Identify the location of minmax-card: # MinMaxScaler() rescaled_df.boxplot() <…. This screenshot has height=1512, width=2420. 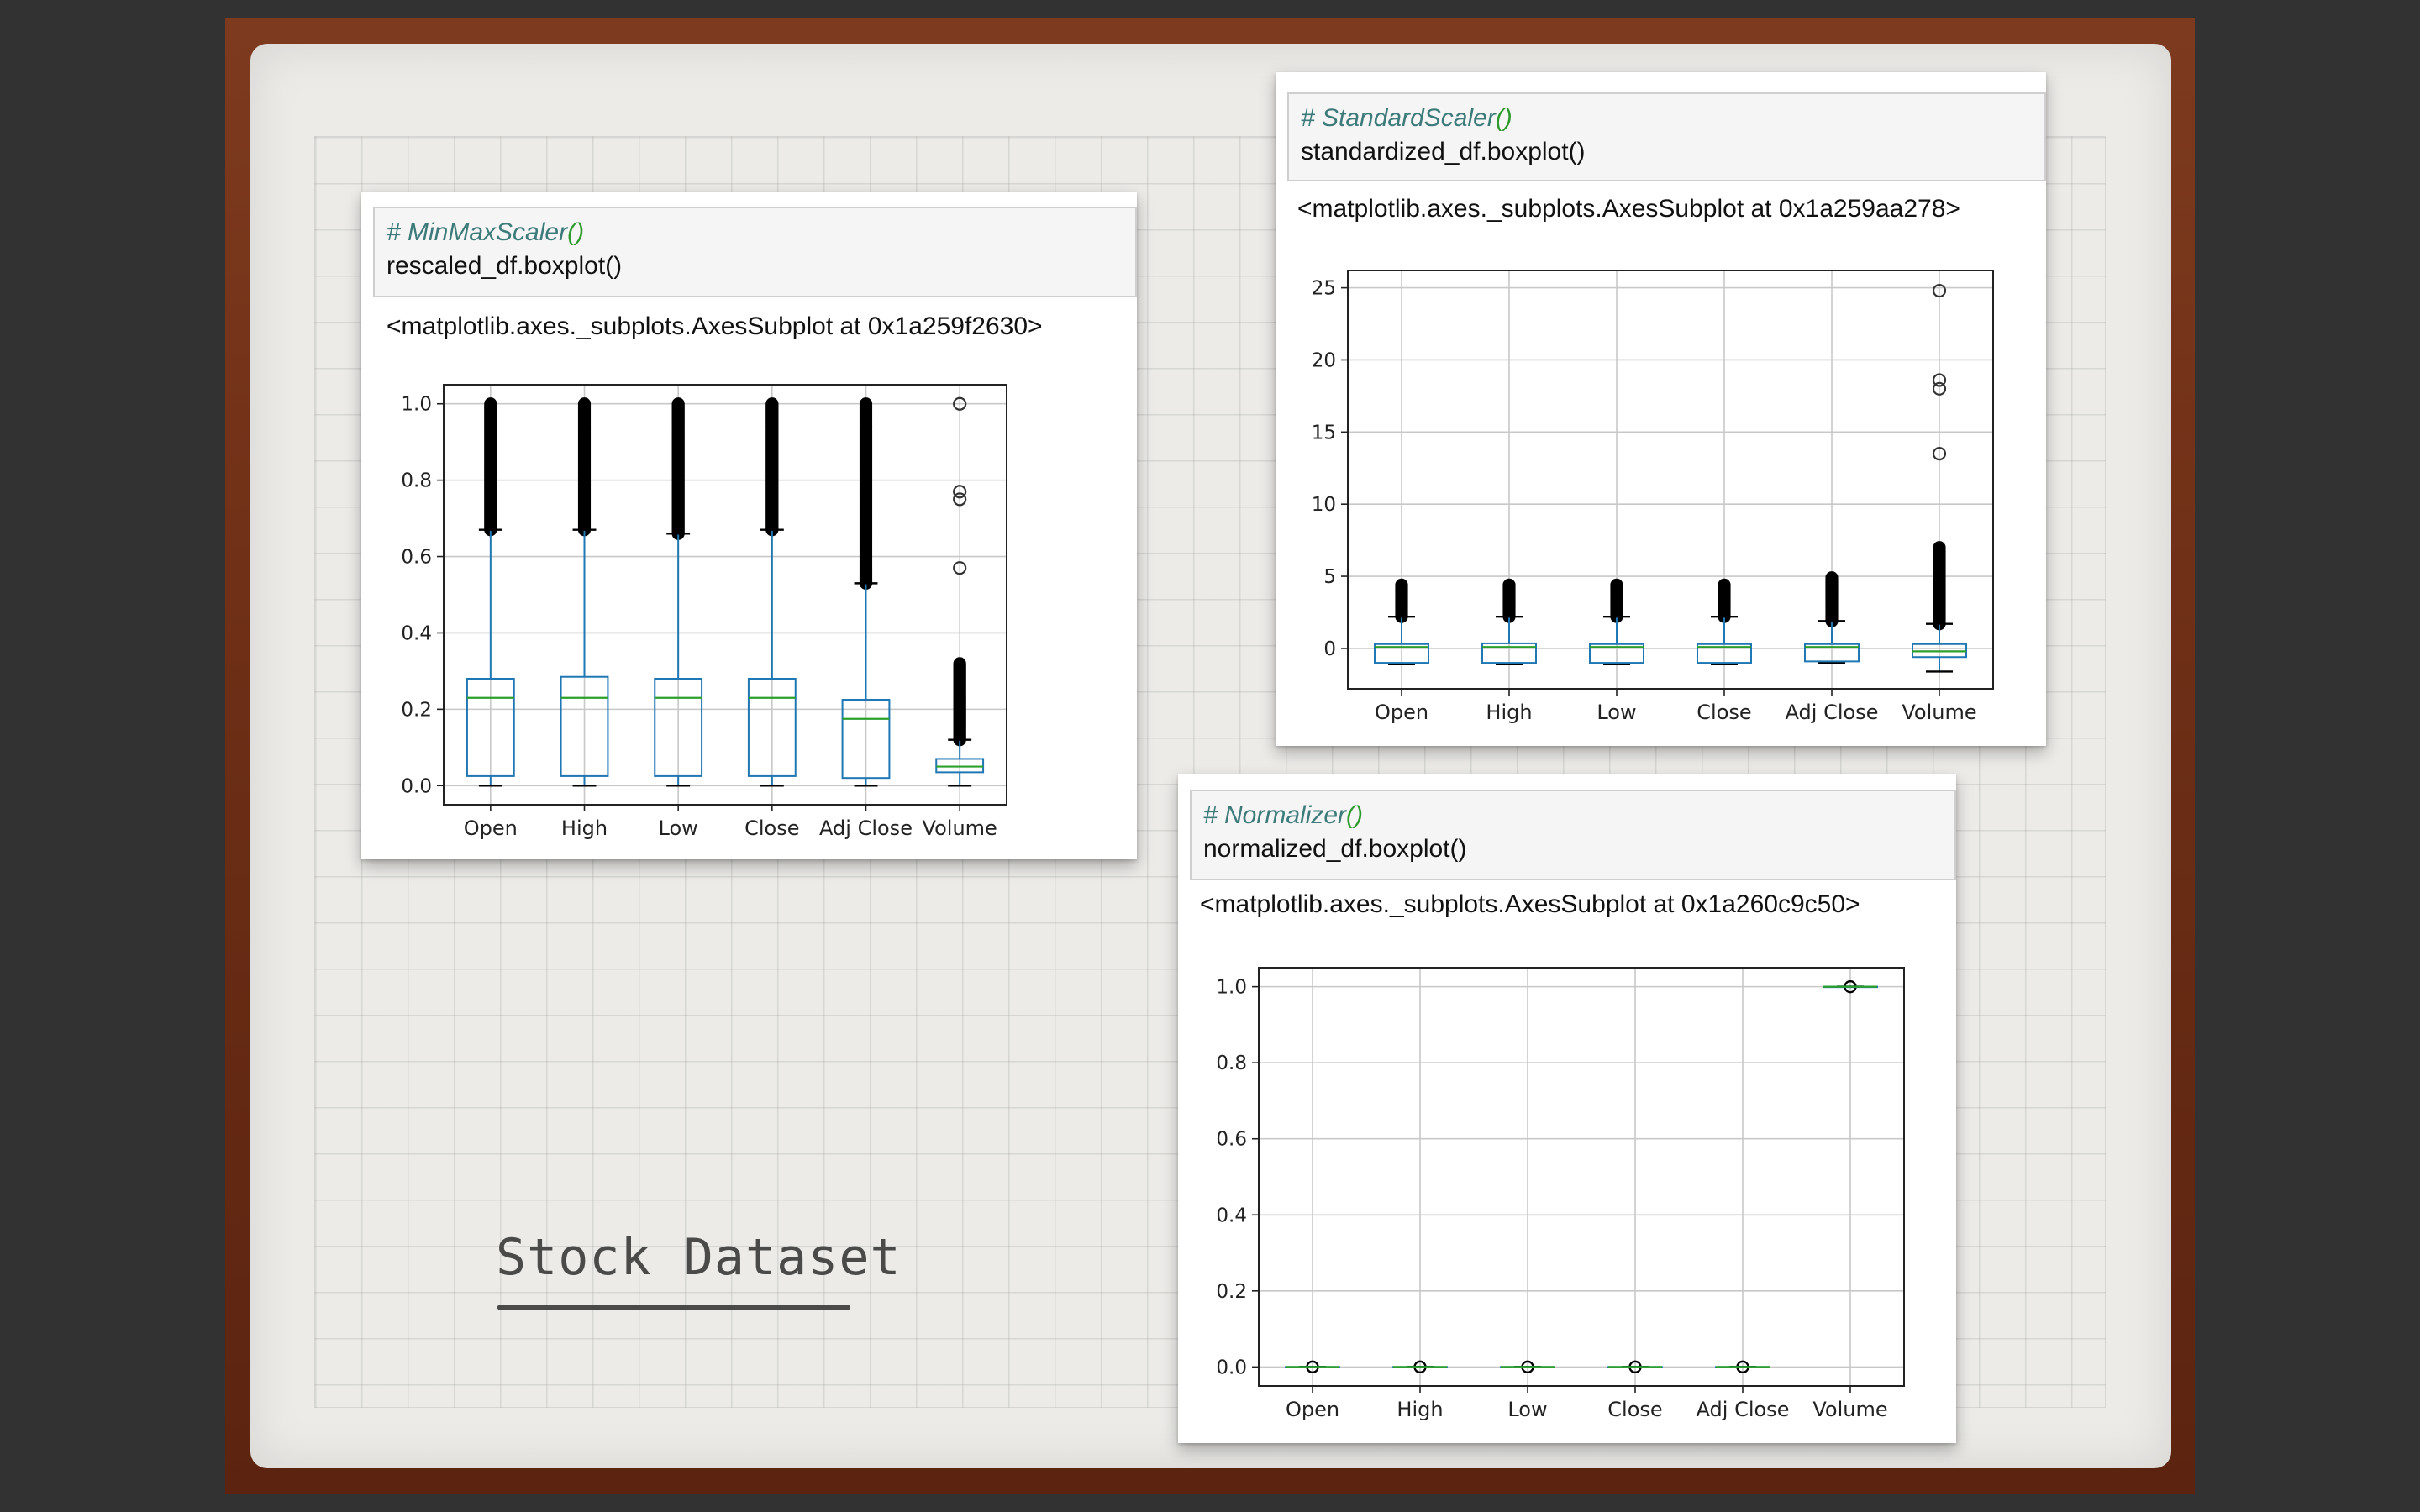
(749, 525).